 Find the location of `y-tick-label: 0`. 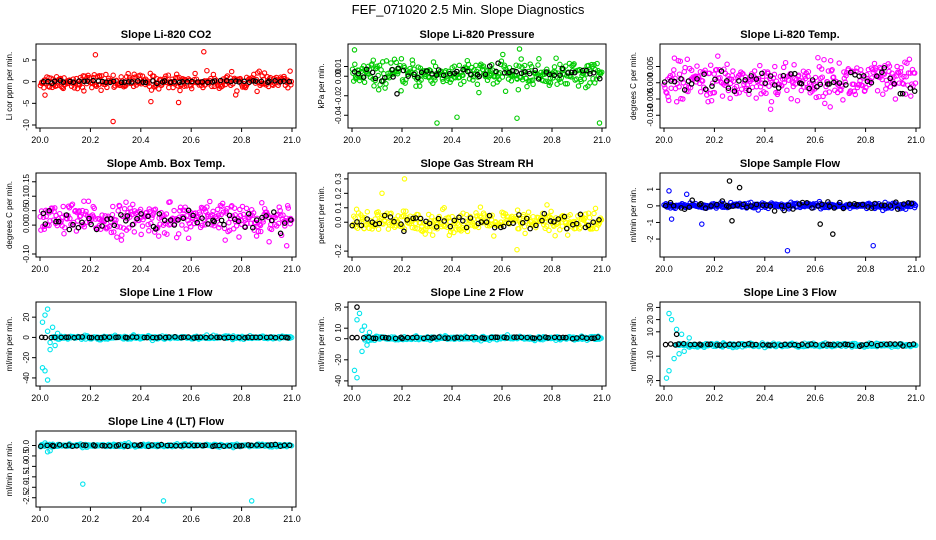

y-tick-label: 0 is located at coordinates (650, 205).